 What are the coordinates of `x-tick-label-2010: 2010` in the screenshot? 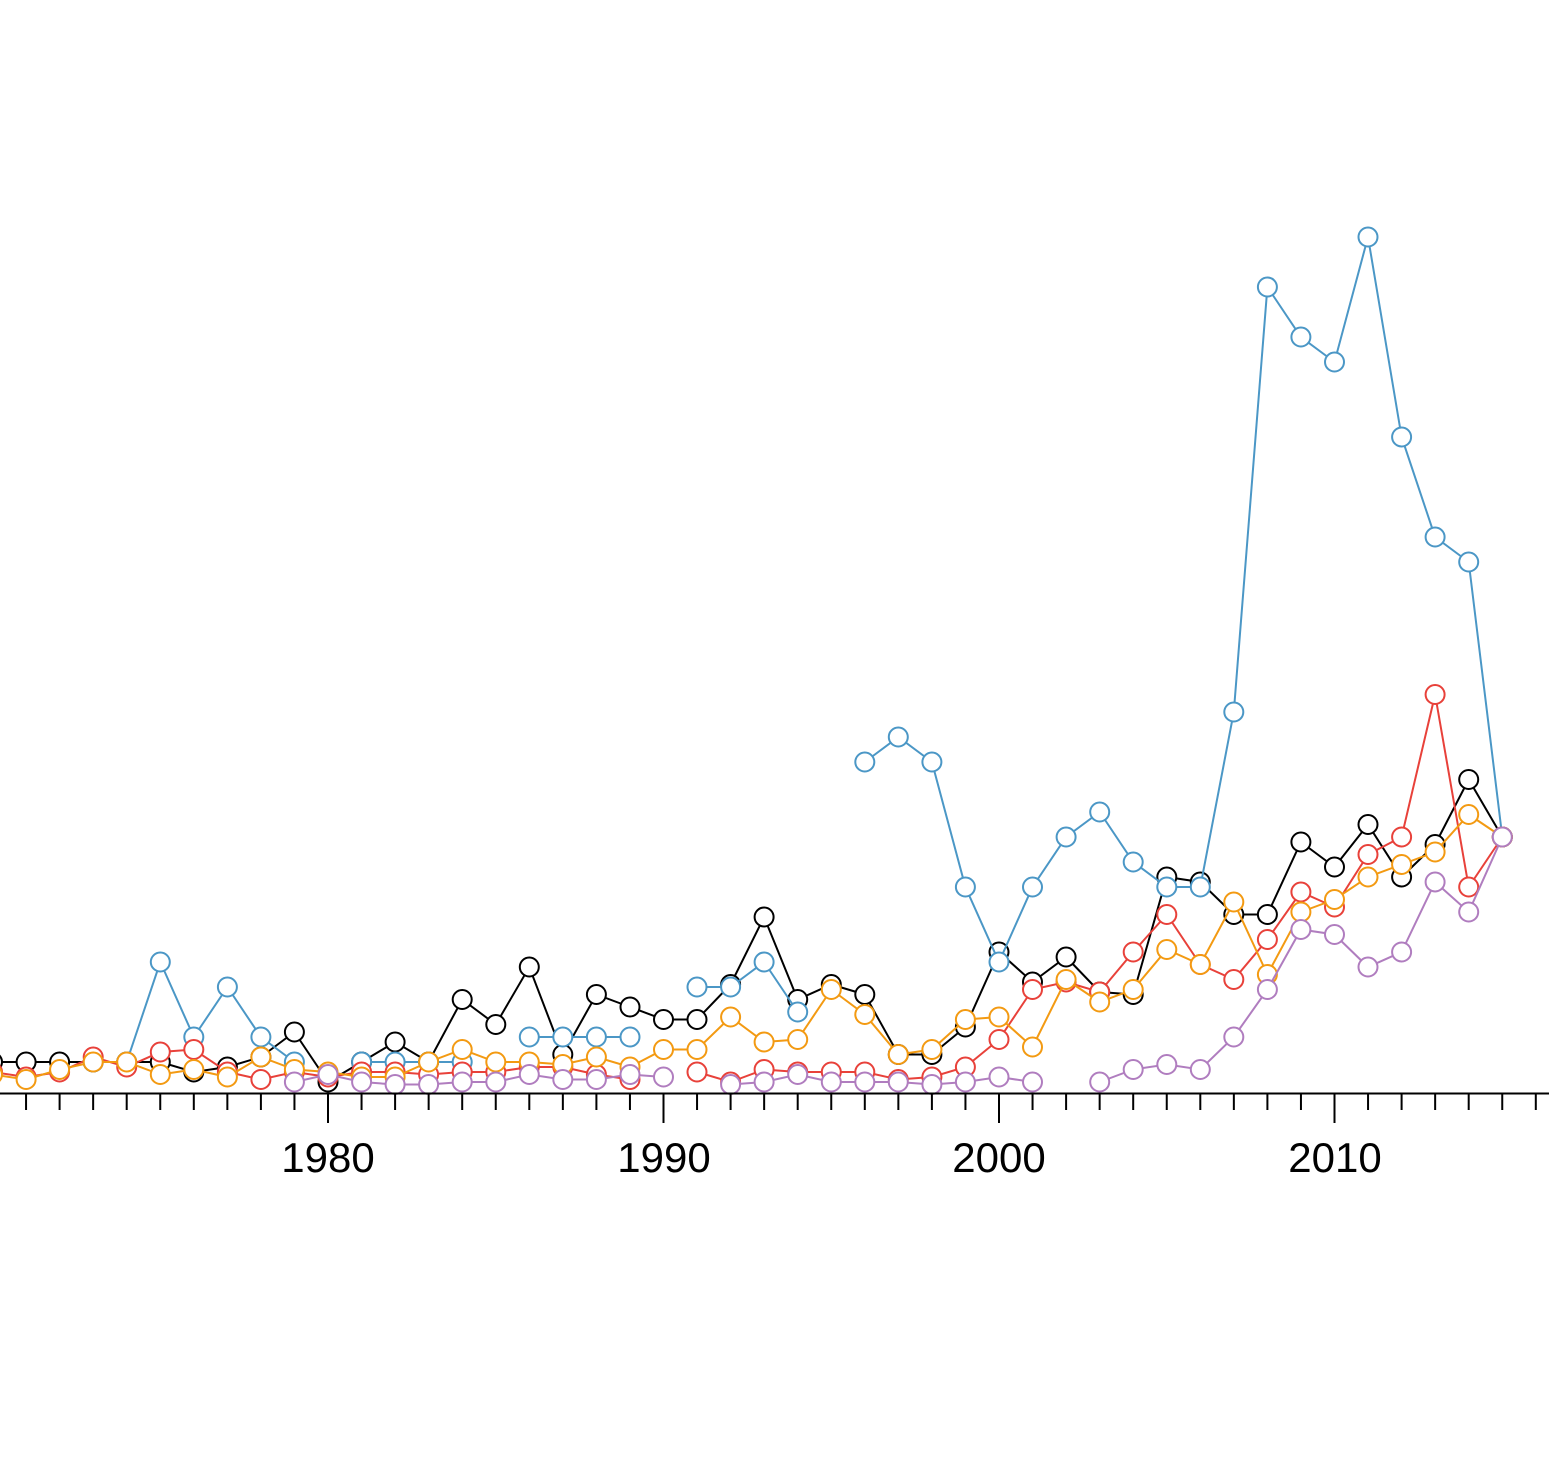 It's located at (1334, 1157).